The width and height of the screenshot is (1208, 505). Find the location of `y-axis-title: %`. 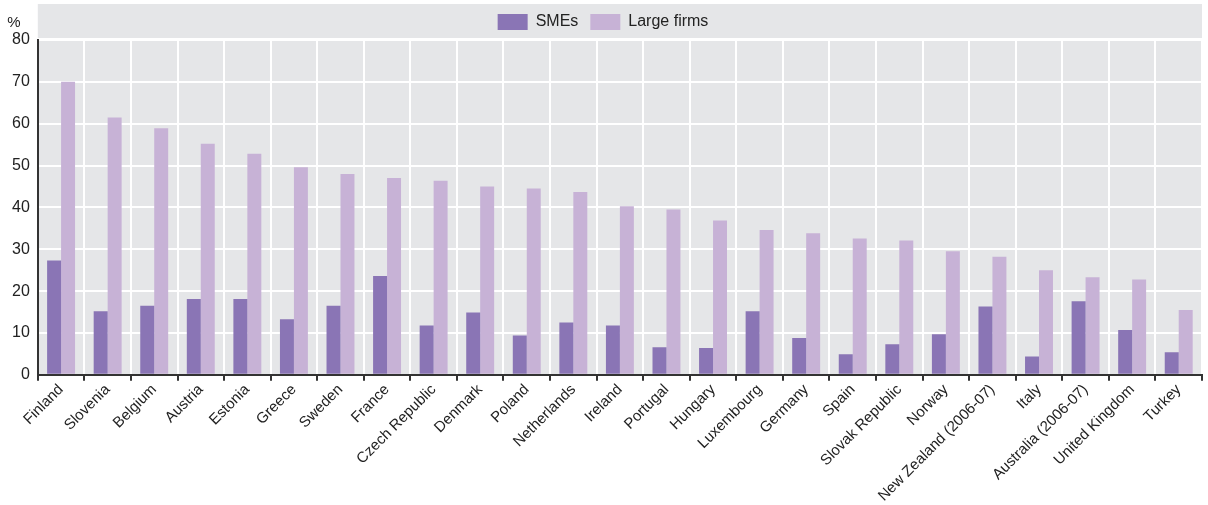

y-axis-title: % is located at coordinates (14, 21).